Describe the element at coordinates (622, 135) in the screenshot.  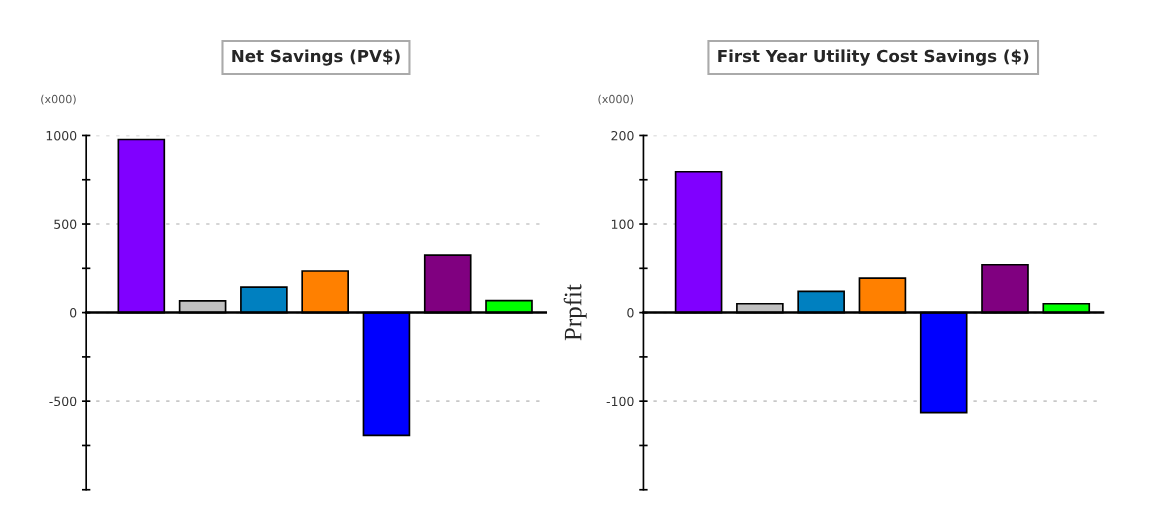
I see `y-tick-label: 200` at that location.